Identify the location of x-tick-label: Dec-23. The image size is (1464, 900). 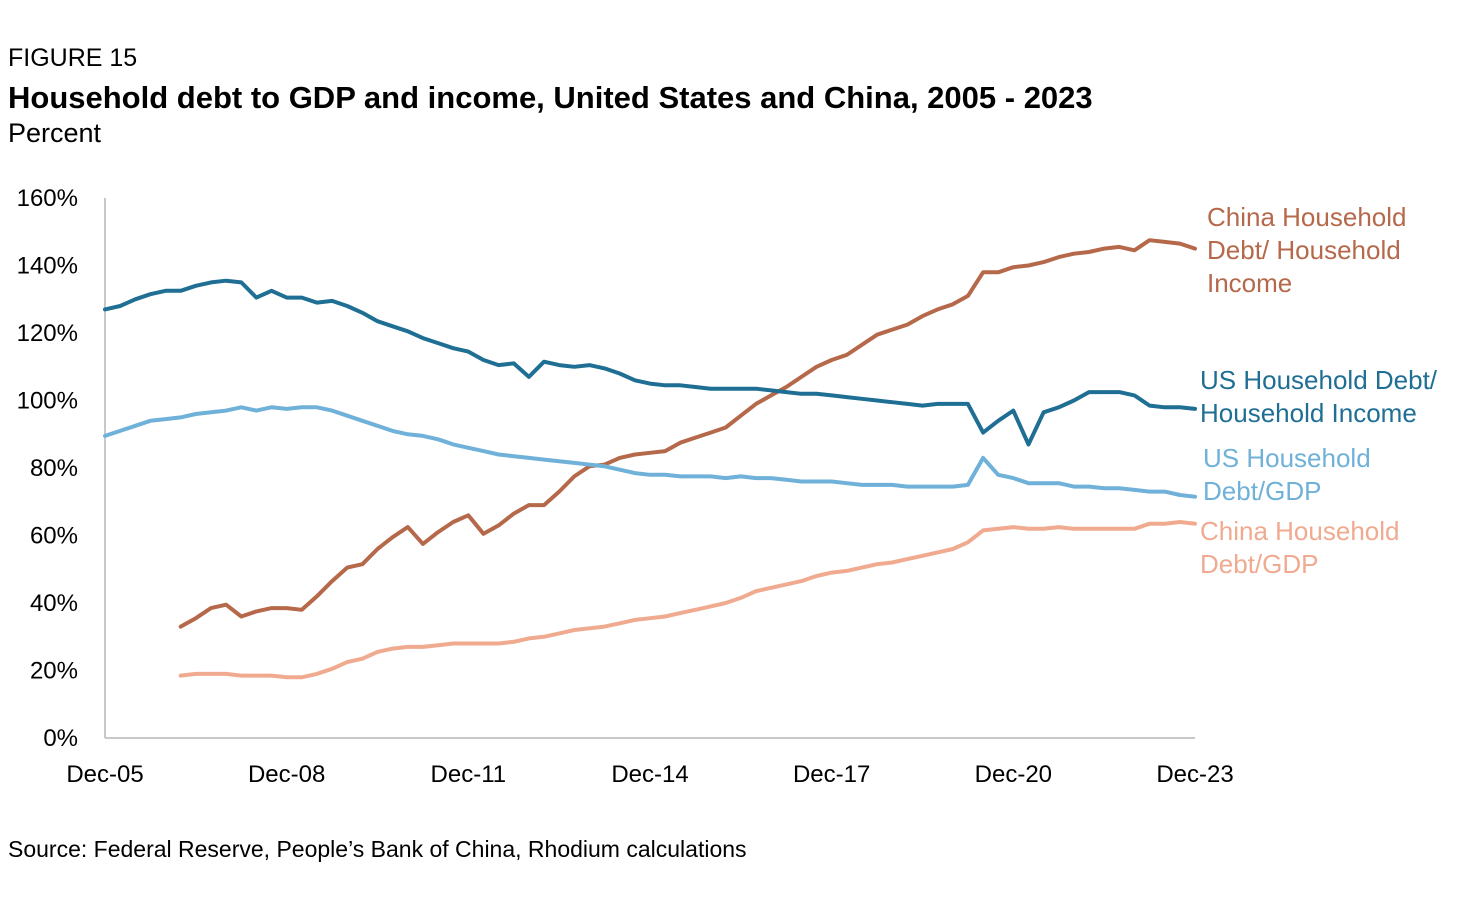
(1194, 774).